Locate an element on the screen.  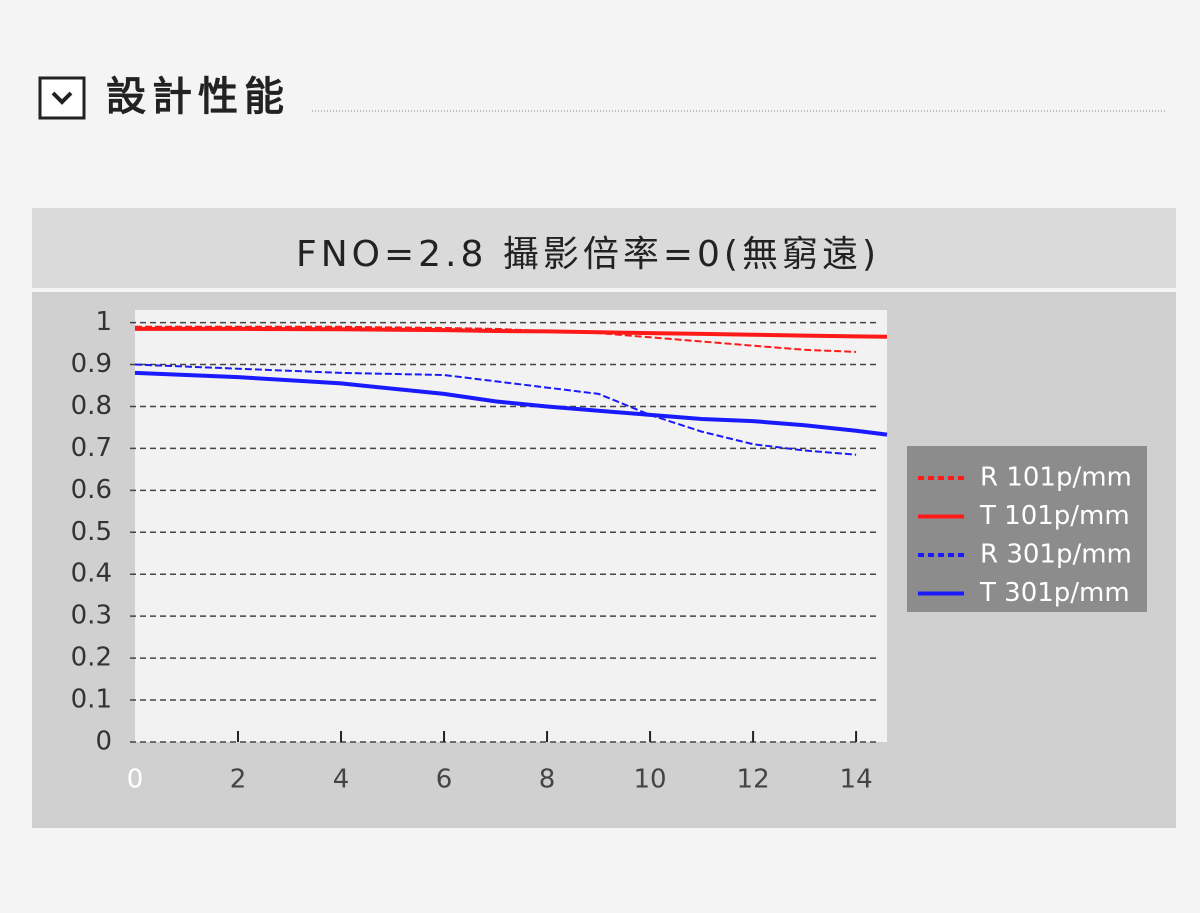
legend-label: T 301p/mm is located at coordinates (1054, 593).